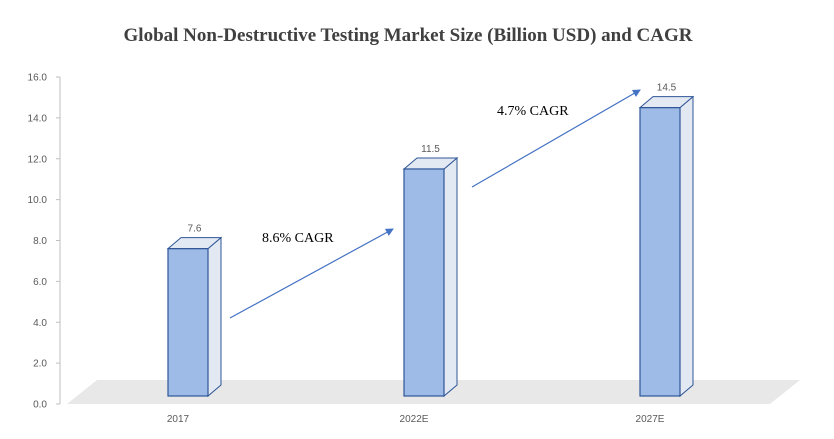  I want to click on y-tick-label: 12.0, so click(38, 159).